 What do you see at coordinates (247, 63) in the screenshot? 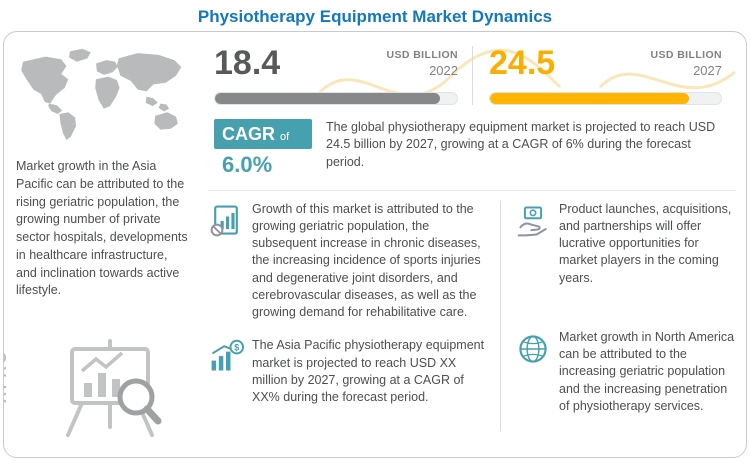
I see `stat-2022-value: 18.4` at bounding box center [247, 63].